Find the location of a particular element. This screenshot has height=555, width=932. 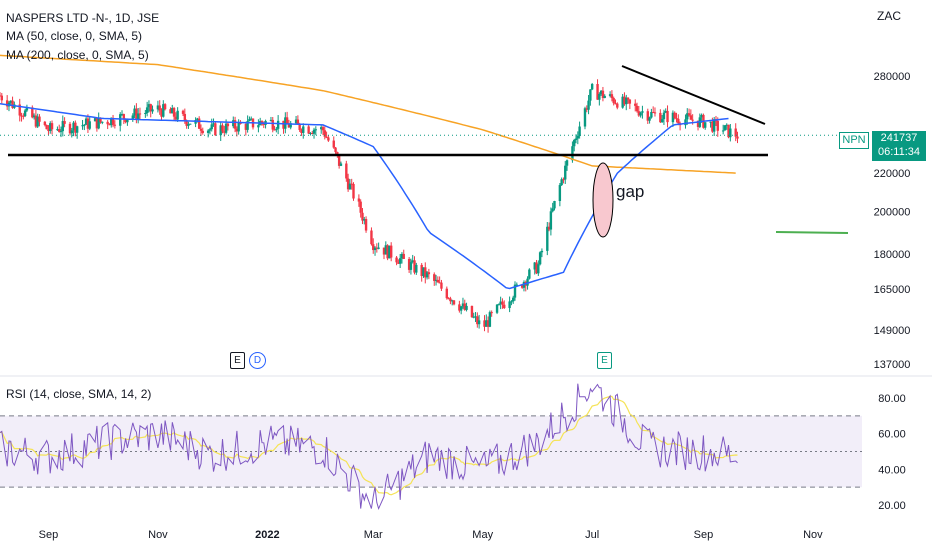

legend-title: NASPERS LTD -N-, 1D, JSE is located at coordinates (83, 18).